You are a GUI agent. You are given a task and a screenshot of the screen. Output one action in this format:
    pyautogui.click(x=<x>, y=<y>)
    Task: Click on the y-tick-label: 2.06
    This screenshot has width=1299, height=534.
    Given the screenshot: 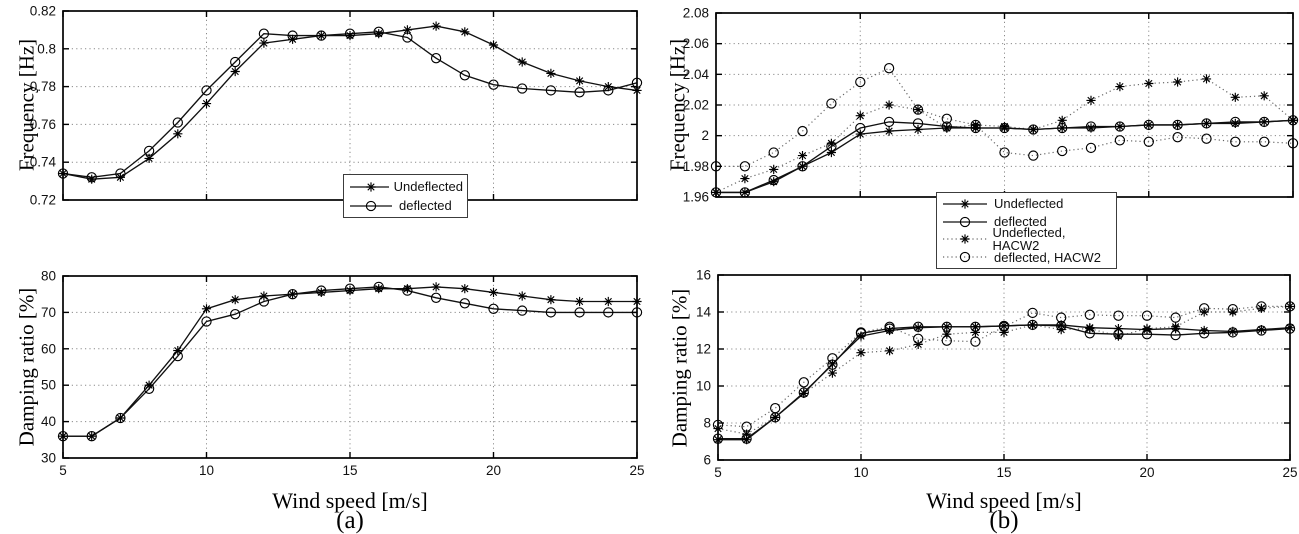 What is the action you would take?
    pyautogui.click(x=696, y=43)
    